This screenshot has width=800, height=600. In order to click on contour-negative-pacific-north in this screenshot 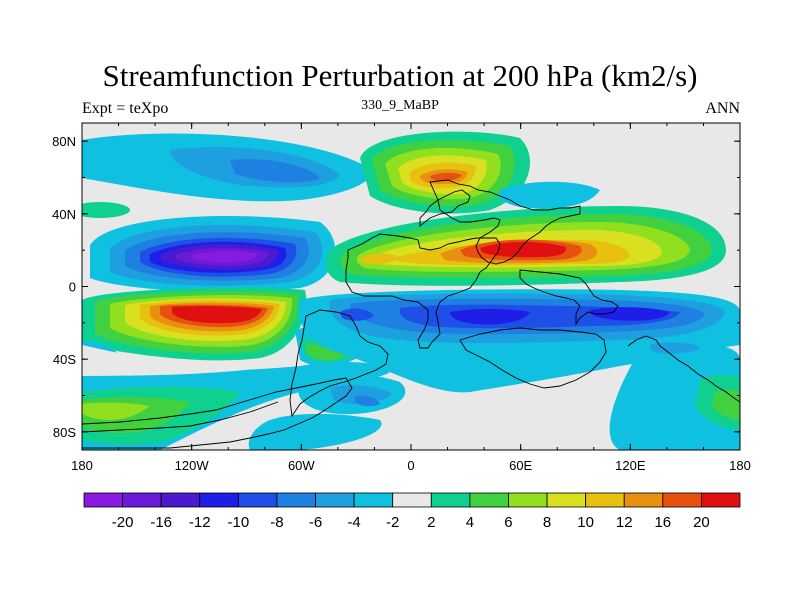, I will do `click(213, 253)`.